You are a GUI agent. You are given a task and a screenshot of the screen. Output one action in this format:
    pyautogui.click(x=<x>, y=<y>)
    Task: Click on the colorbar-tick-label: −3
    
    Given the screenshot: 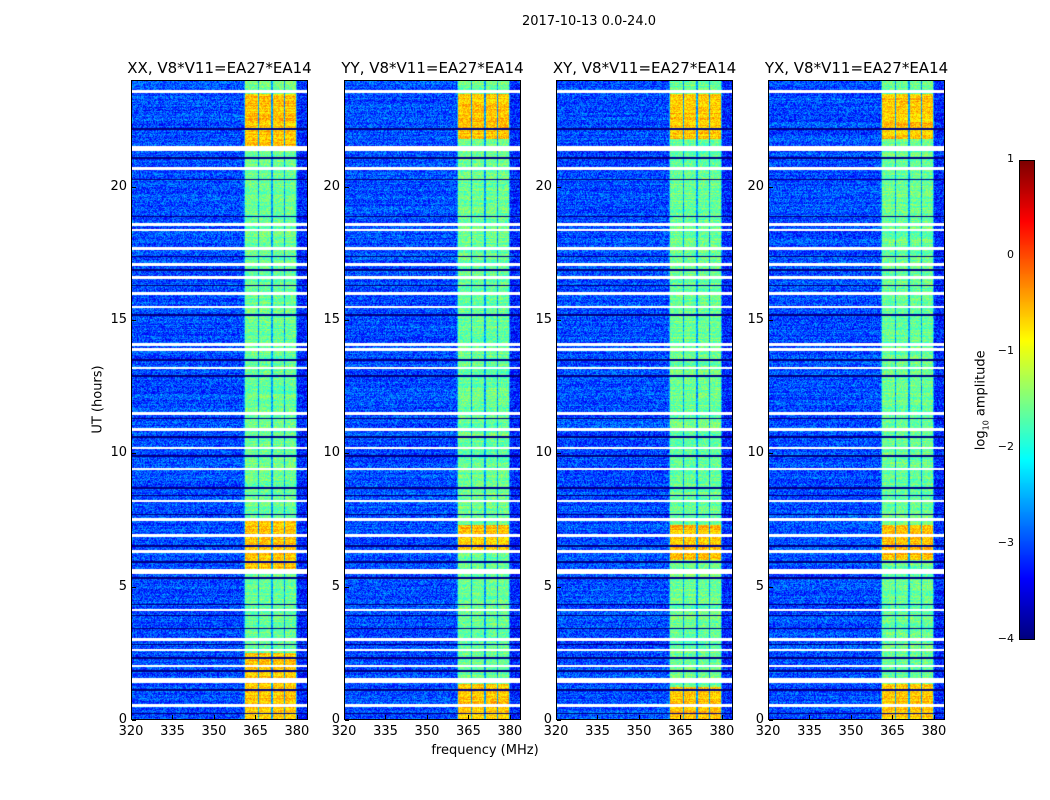 What is the action you would take?
    pyautogui.click(x=1005, y=542)
    